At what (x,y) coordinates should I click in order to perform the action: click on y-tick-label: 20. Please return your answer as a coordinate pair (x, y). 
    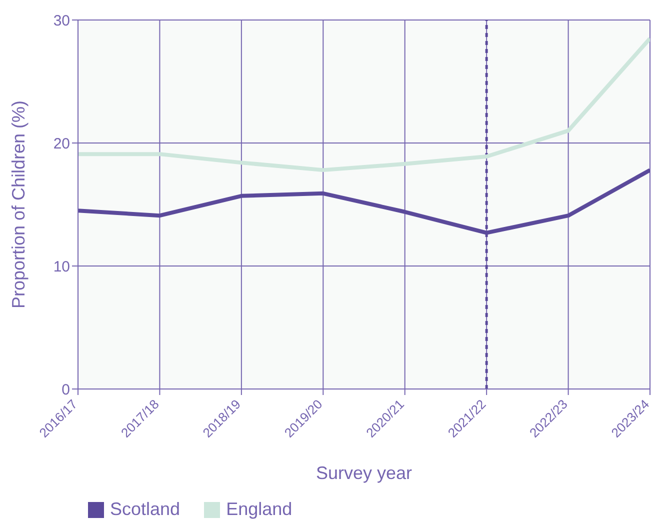
    Looking at the image, I should click on (61, 143).